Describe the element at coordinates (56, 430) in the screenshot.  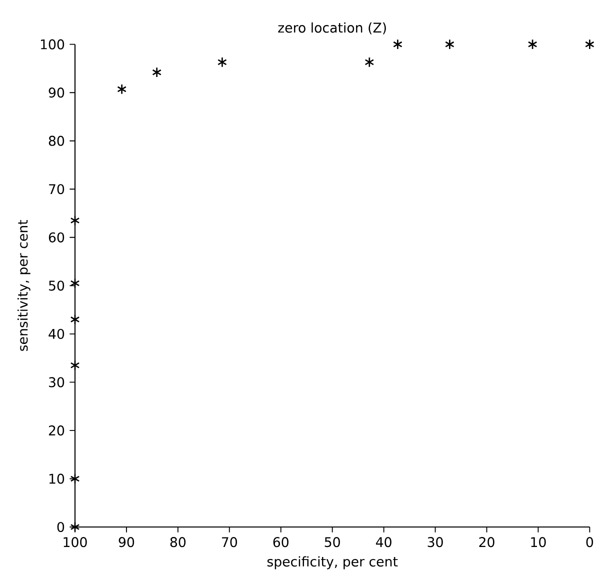
I see `y-tick-label: 20` at that location.